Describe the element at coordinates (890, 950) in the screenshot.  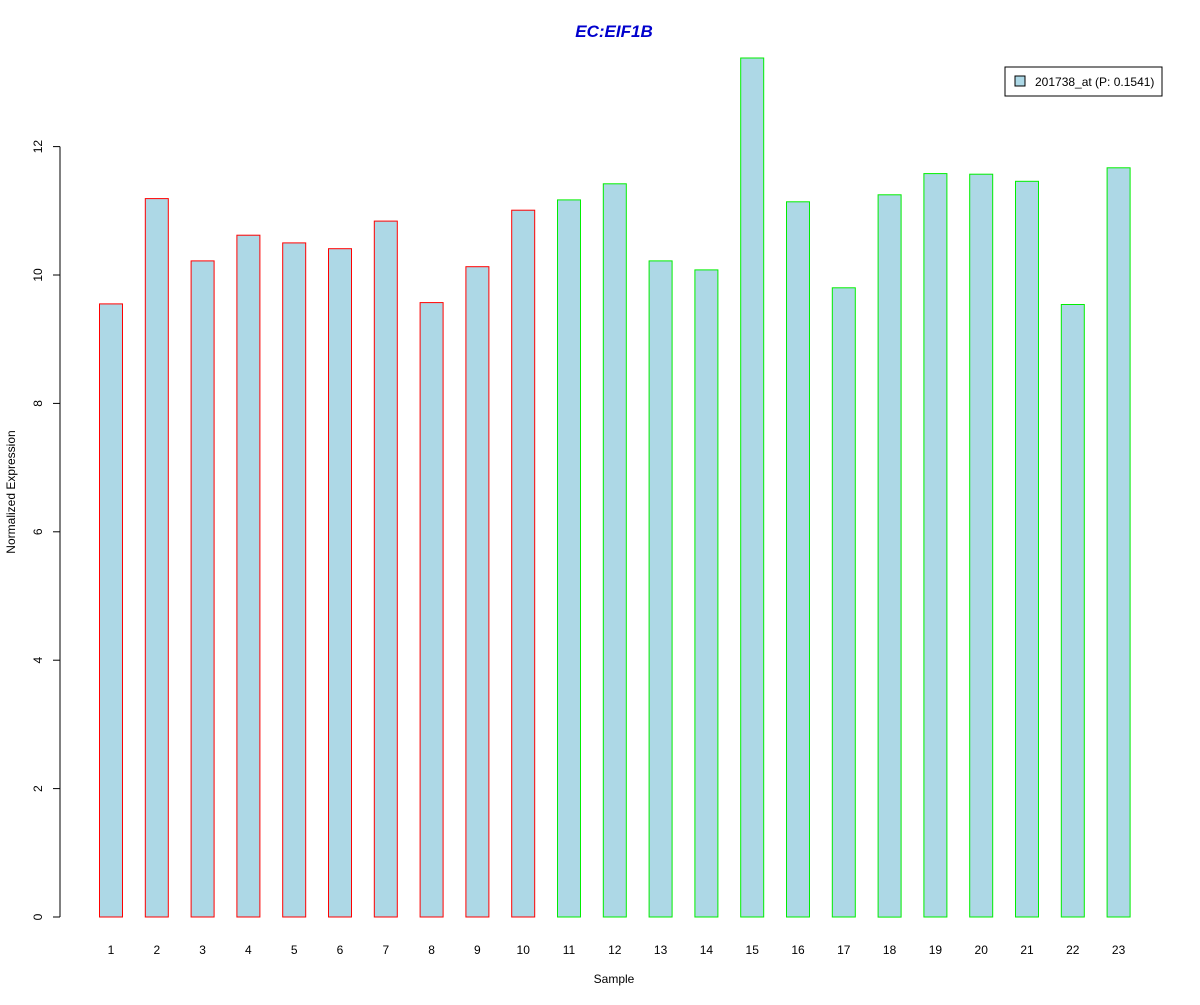
I see `x-tick-label: 18` at that location.